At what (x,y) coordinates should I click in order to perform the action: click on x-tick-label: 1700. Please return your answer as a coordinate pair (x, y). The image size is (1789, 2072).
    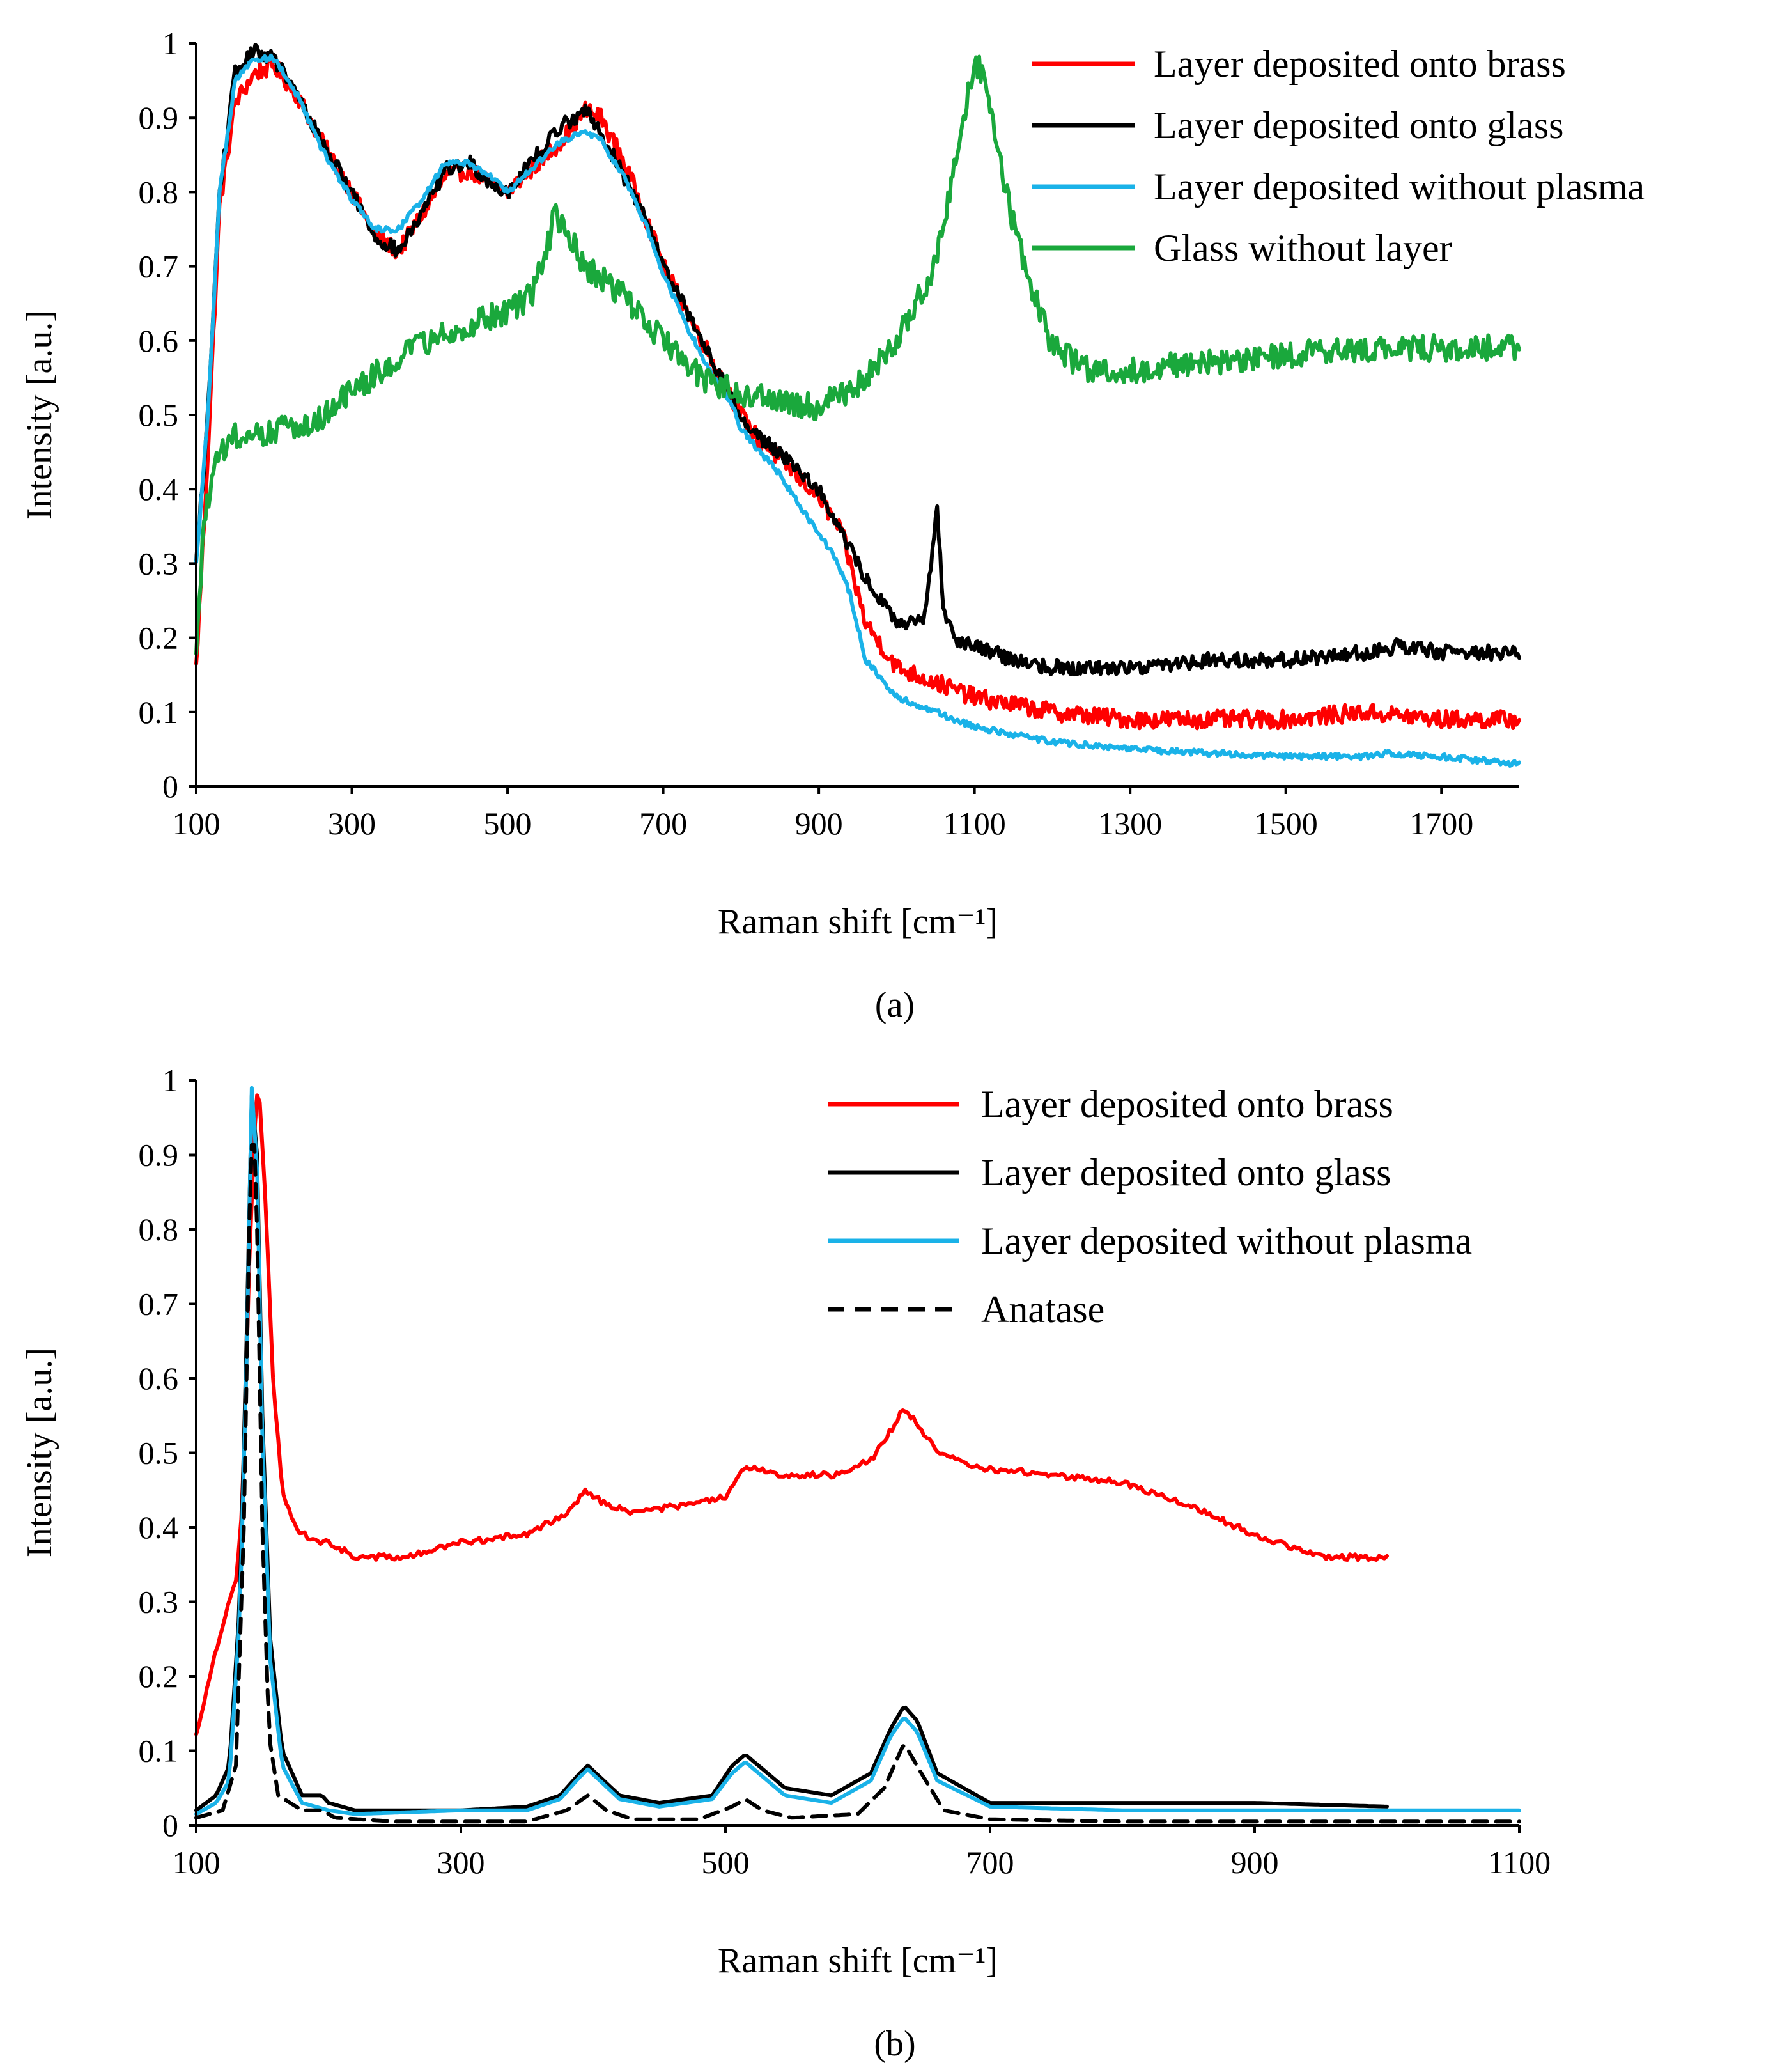
    Looking at the image, I should click on (1441, 823).